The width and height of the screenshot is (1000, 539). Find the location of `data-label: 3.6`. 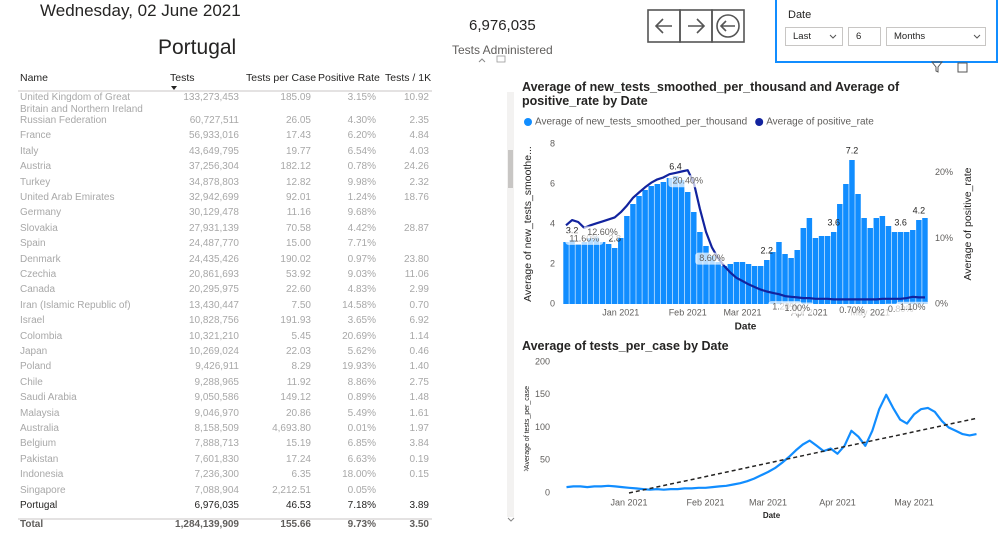

data-label: 3.6 is located at coordinates (900, 222).